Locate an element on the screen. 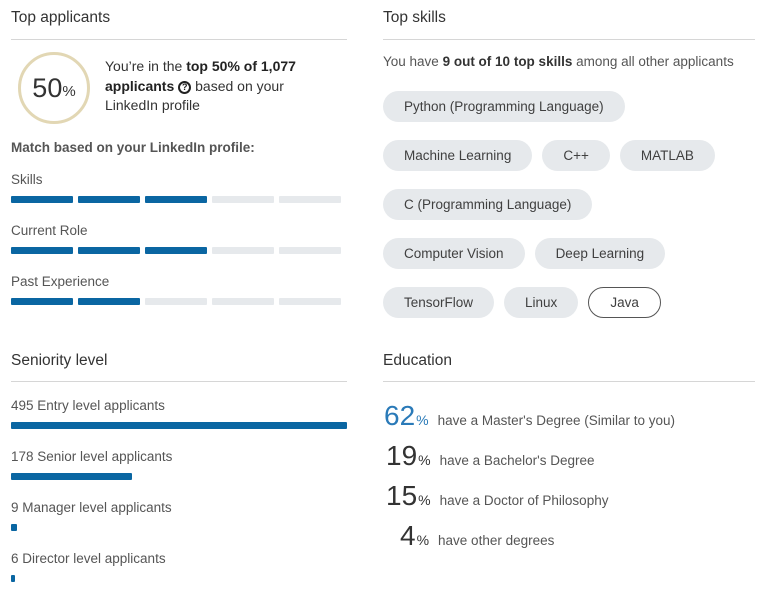  education-title: Education is located at coordinates (417, 360).